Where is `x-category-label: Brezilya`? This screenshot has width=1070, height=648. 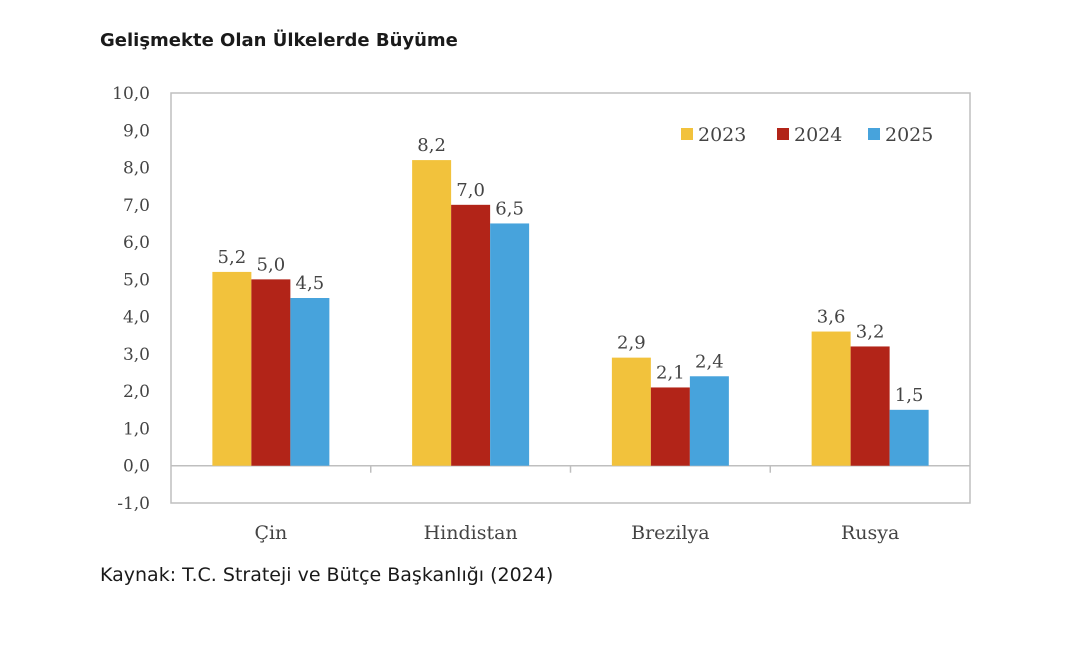 x-category-label: Brezilya is located at coordinates (670, 533).